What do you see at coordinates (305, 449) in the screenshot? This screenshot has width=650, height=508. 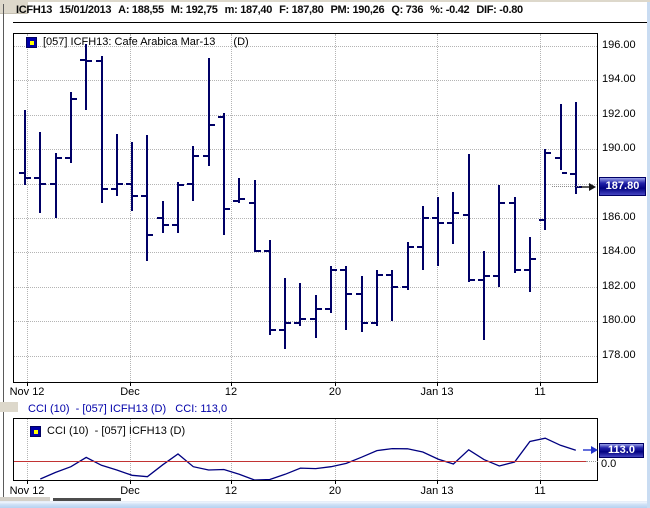 I see `cci-indicator-panel: CCI (10) - [057] ICFH13 (D)` at bounding box center [305, 449].